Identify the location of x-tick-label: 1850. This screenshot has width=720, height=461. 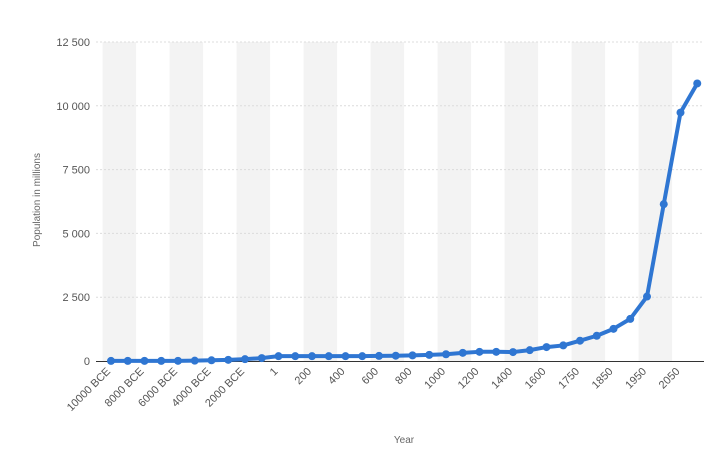
(603, 379).